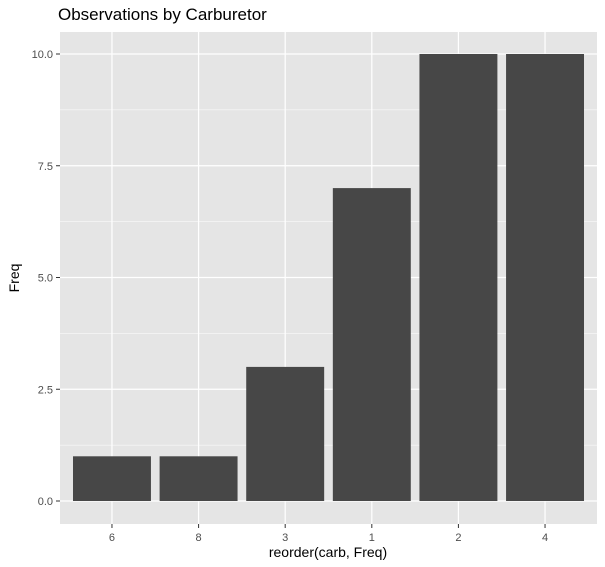 The height and width of the screenshot is (567, 605). I want to click on x-tick-label: 1, so click(372, 538).